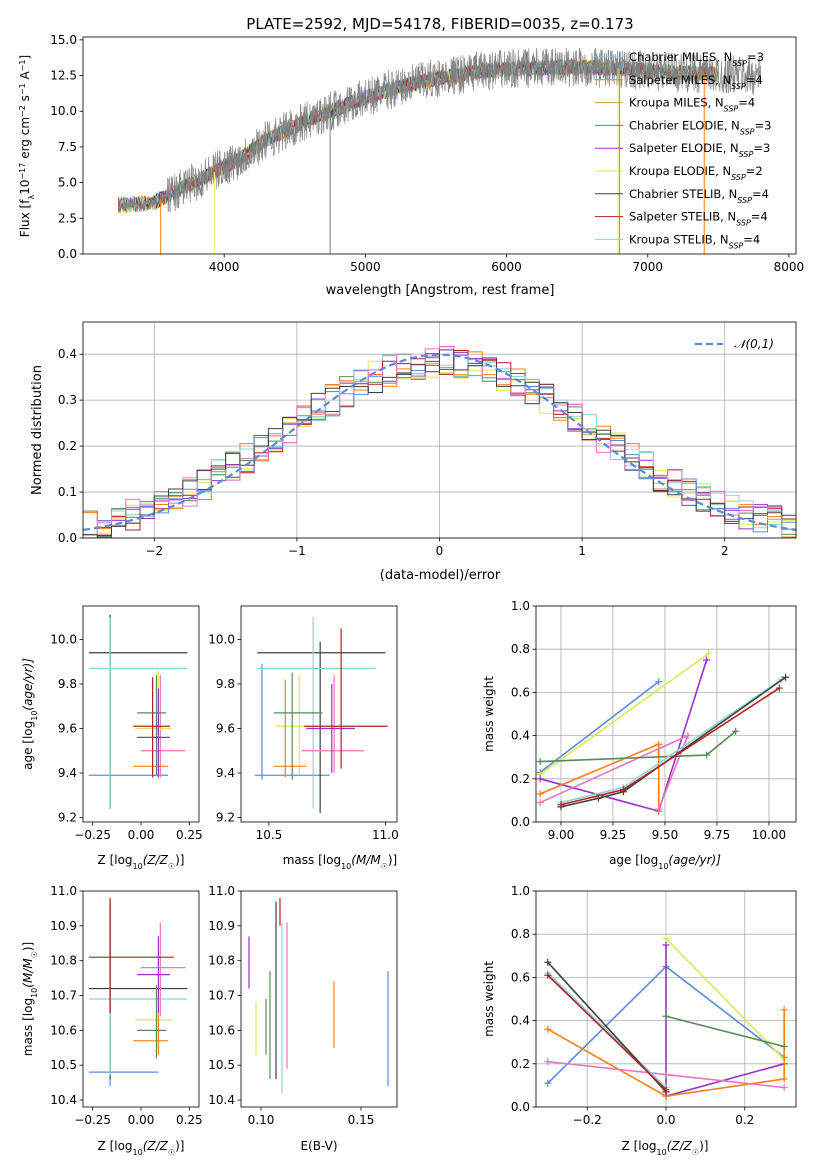 The width and height of the screenshot is (819, 1170). Describe the element at coordinates (365, 267) in the screenshot. I see `x-tick-label: 5000` at that location.